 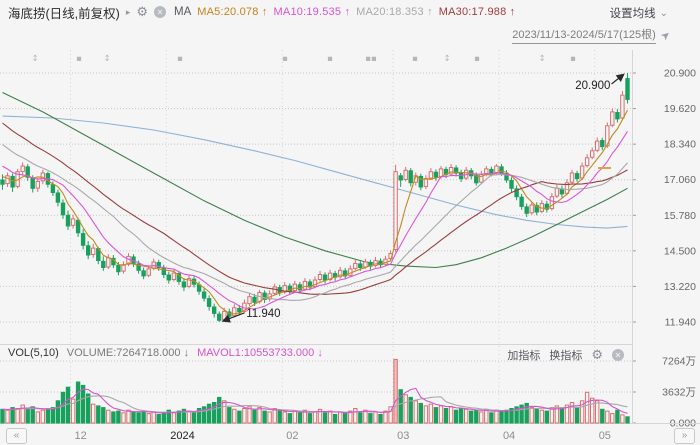 I want to click on svg-text: 13.220, so click(x=680, y=287).